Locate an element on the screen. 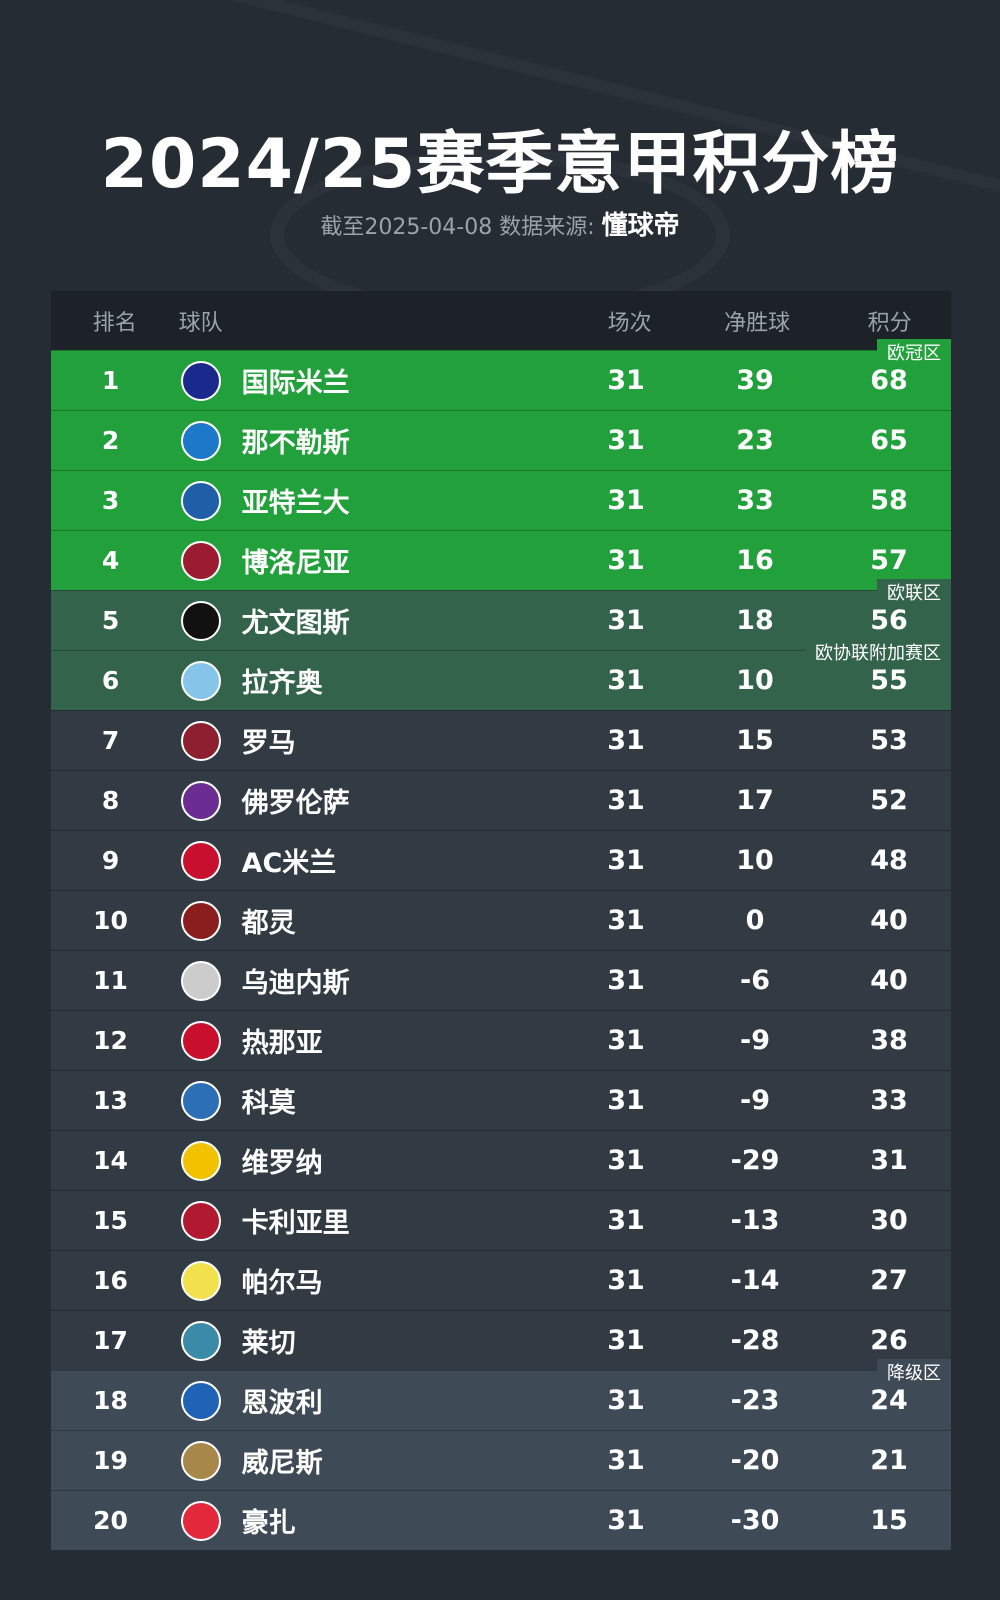 This screenshot has width=1000, height=1600. team-name: 热那亚 is located at coordinates (282, 1043).